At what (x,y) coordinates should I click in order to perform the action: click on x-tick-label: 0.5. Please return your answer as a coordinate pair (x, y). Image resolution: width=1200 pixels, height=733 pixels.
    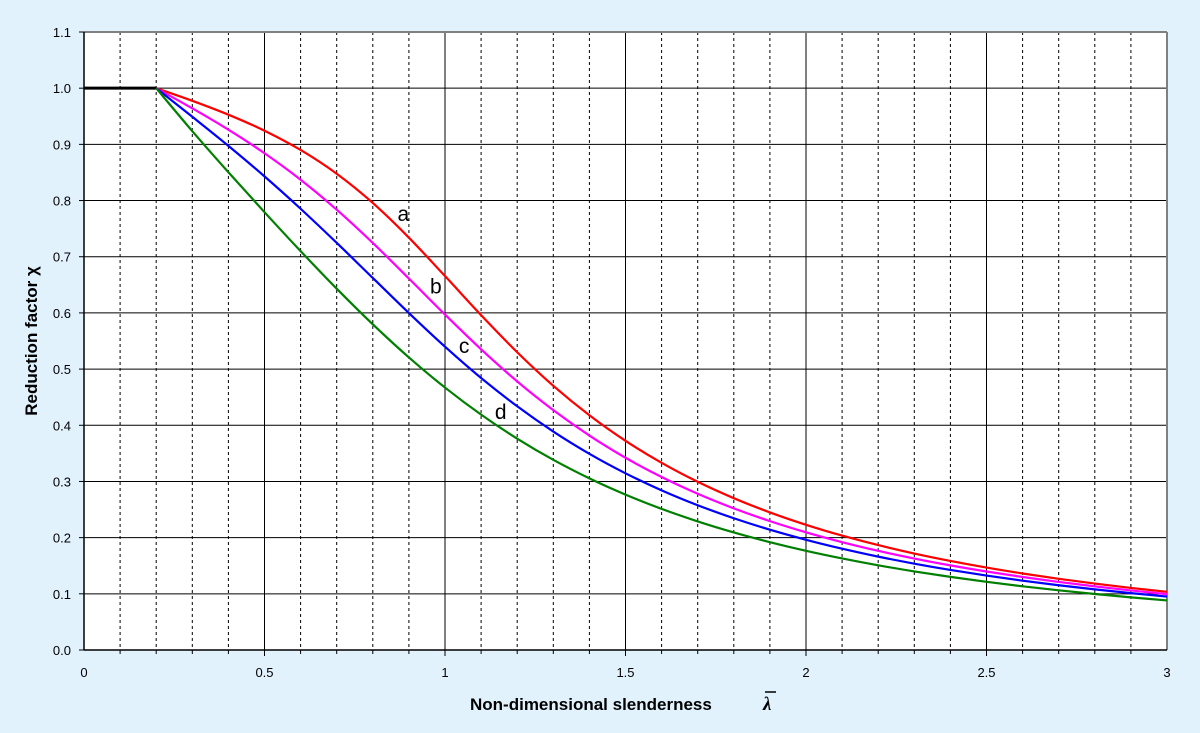
    Looking at the image, I should click on (264, 672).